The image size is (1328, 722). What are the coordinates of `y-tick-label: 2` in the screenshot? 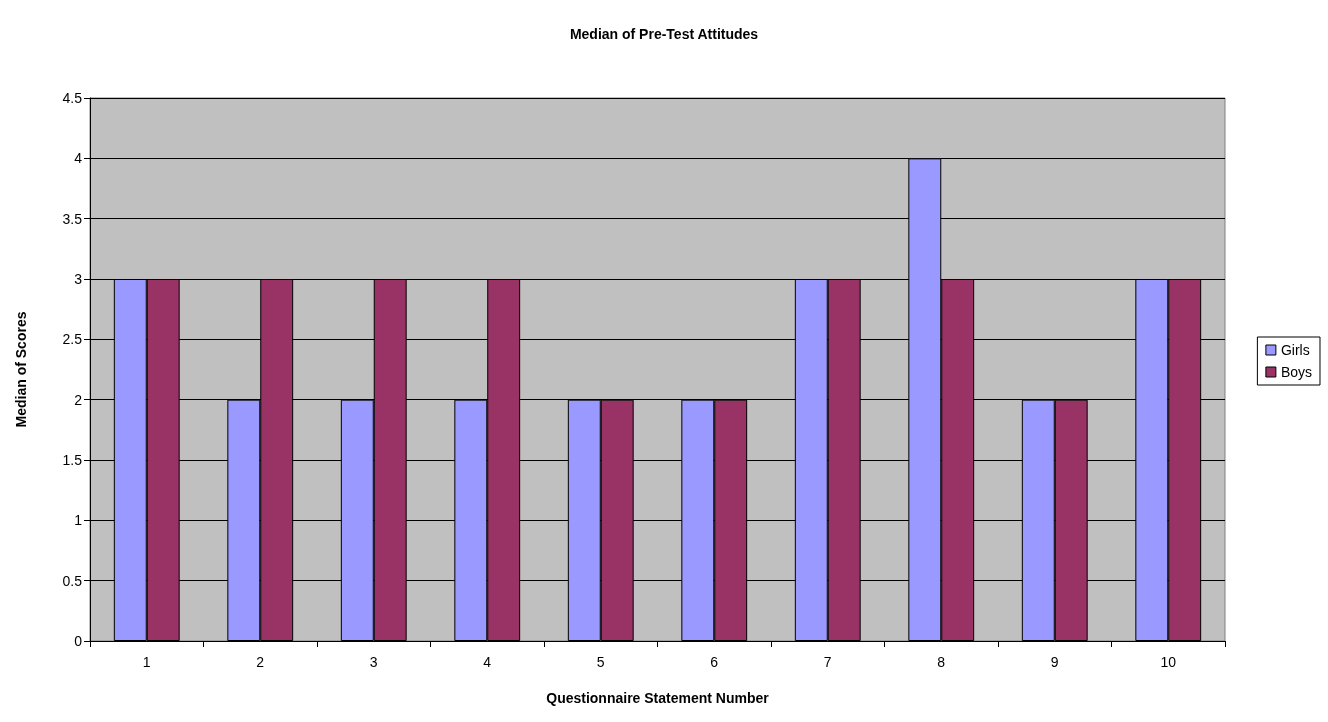 It's located at (78, 399).